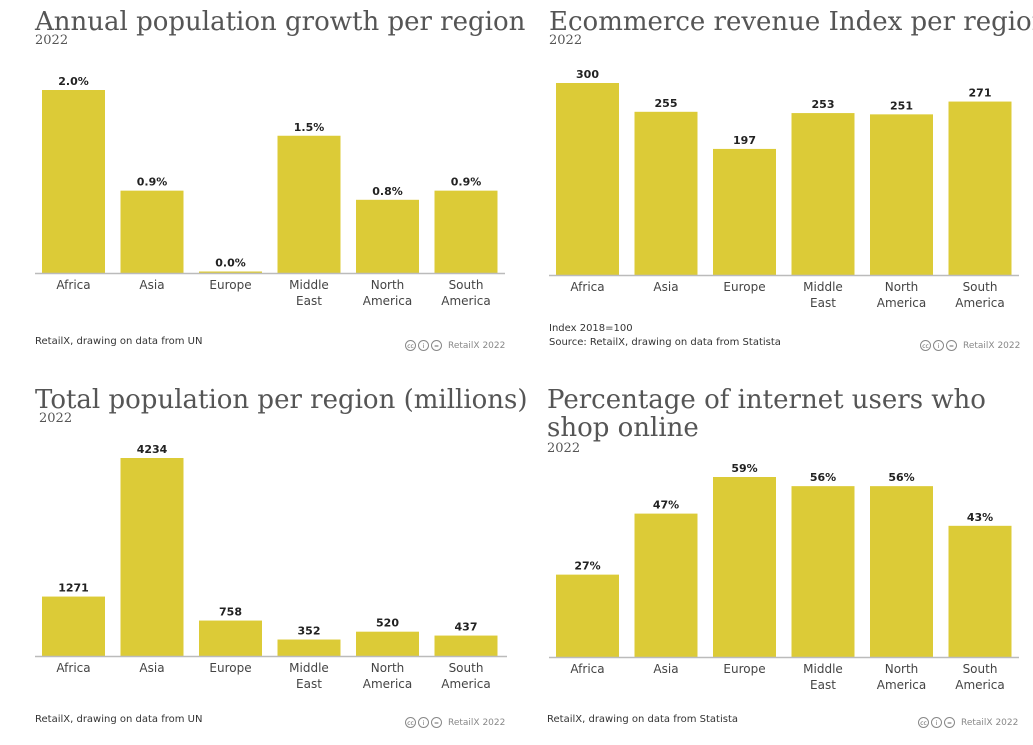  I want to click on data-label: 0.8%, so click(387, 191).